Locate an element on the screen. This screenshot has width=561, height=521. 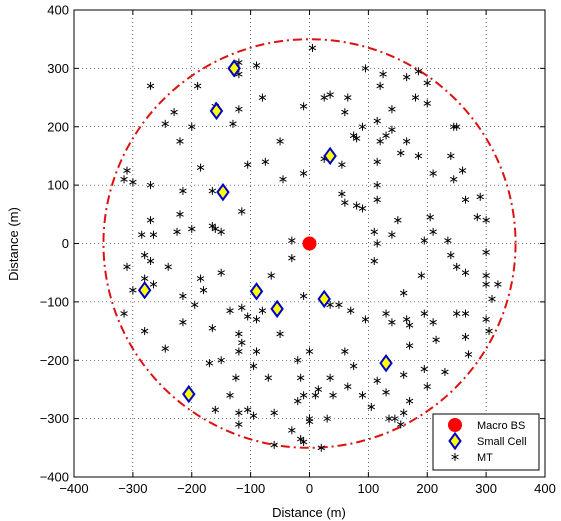
legend: Macro BS Small Cell MT is located at coordinates (486, 442).